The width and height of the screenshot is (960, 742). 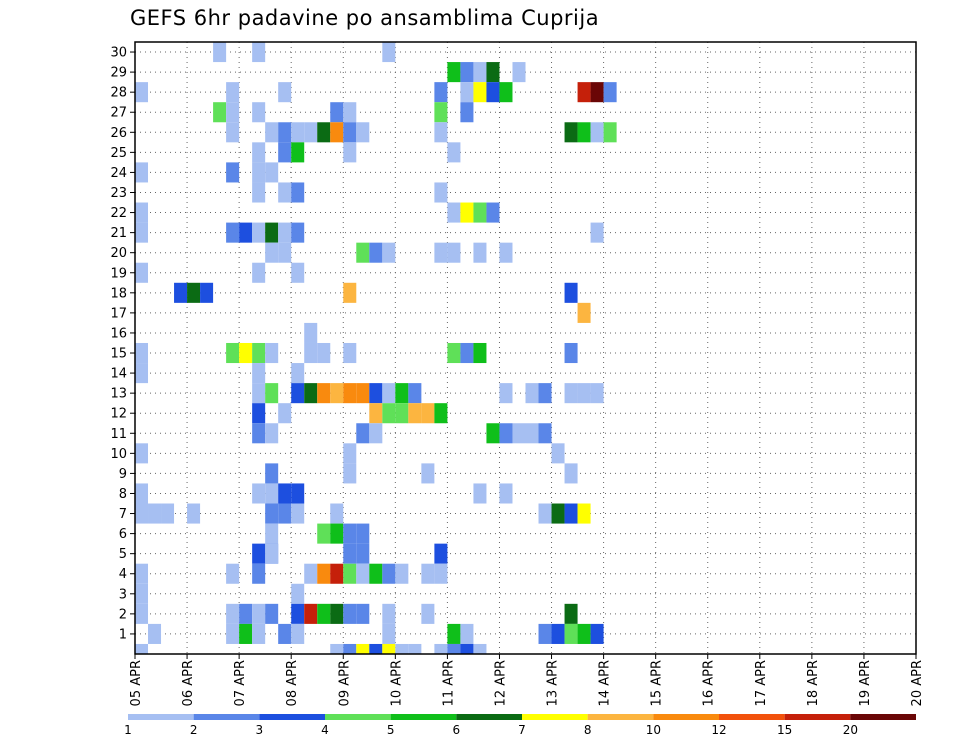 I want to click on y-tick-label: 21, so click(x=118, y=233).